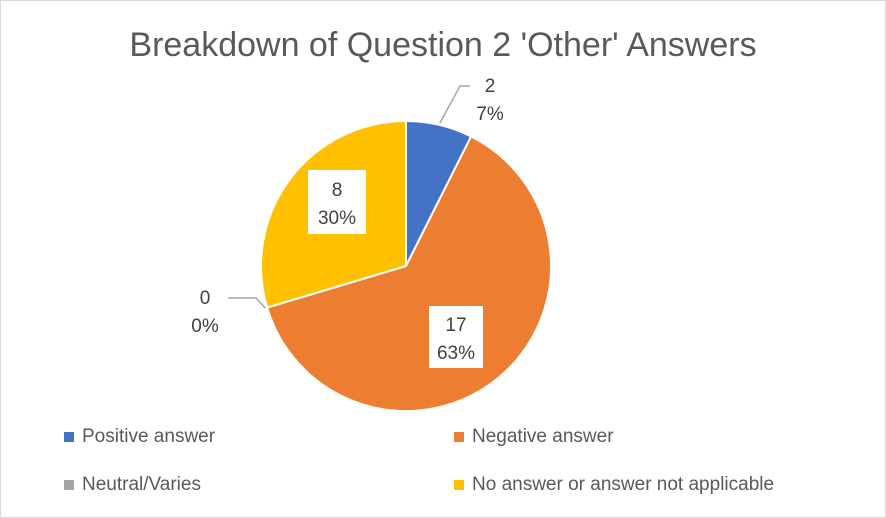  Describe the element at coordinates (456, 353) in the screenshot. I see `data-label-negative-percent: 63%` at that location.